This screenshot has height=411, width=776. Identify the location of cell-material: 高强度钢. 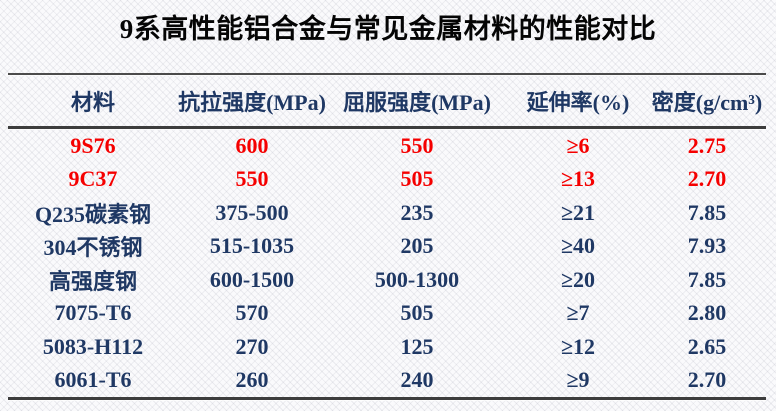
(92, 281).